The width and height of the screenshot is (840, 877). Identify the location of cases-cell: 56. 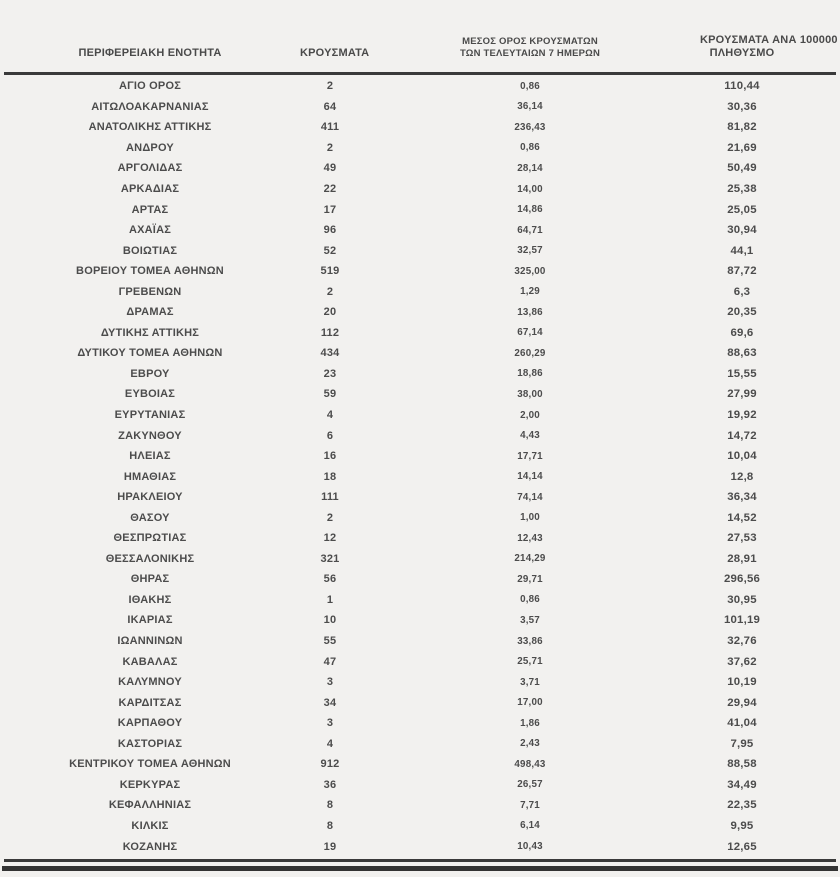
(330, 579).